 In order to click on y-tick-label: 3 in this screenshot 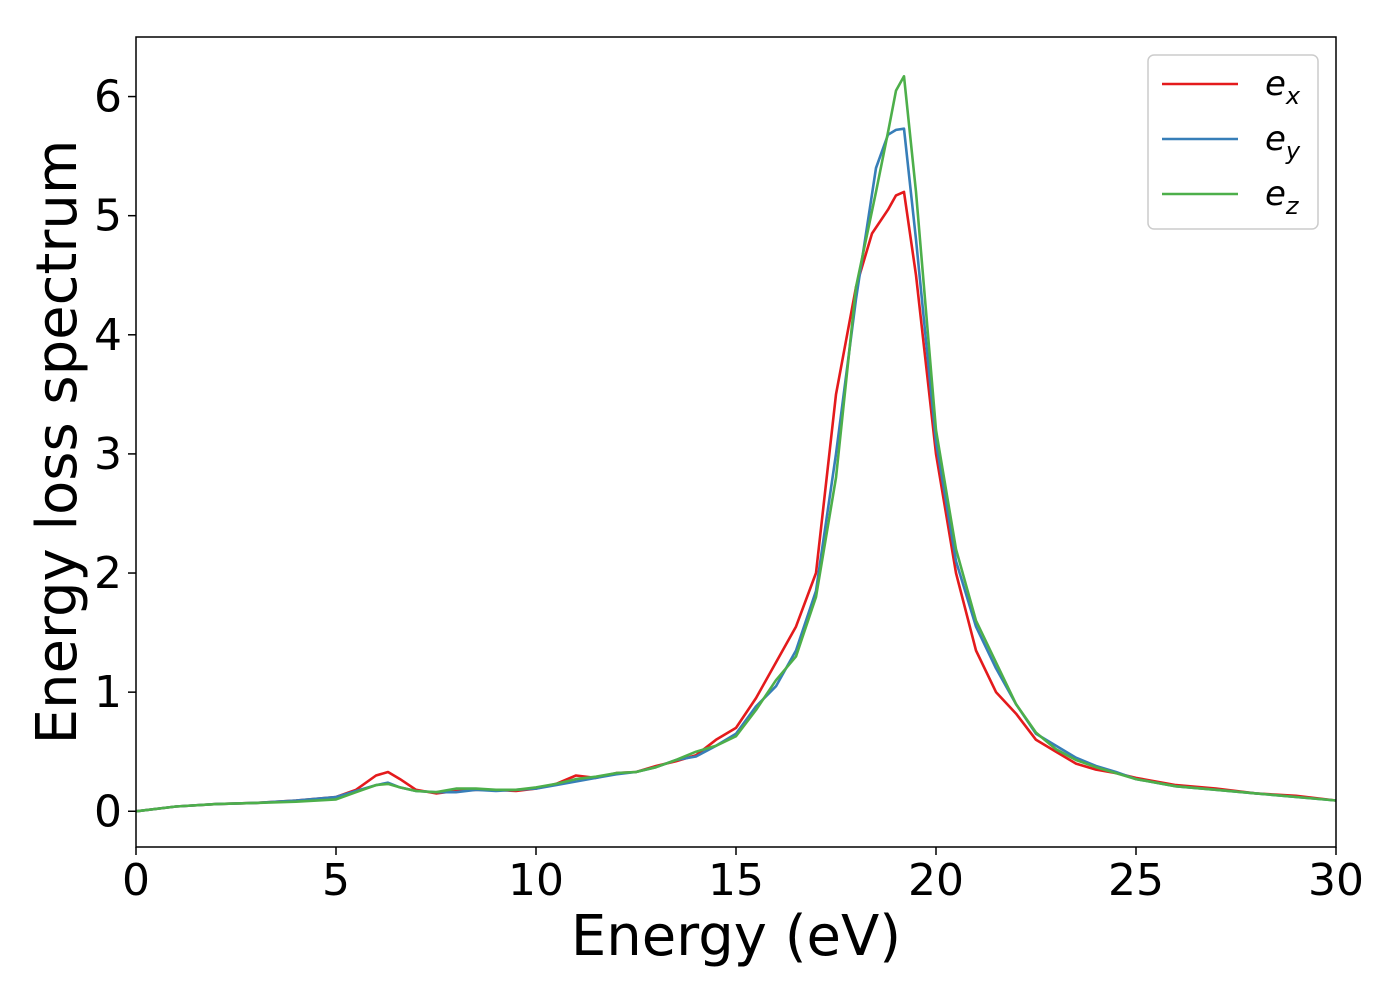, I will do `click(108, 454)`.